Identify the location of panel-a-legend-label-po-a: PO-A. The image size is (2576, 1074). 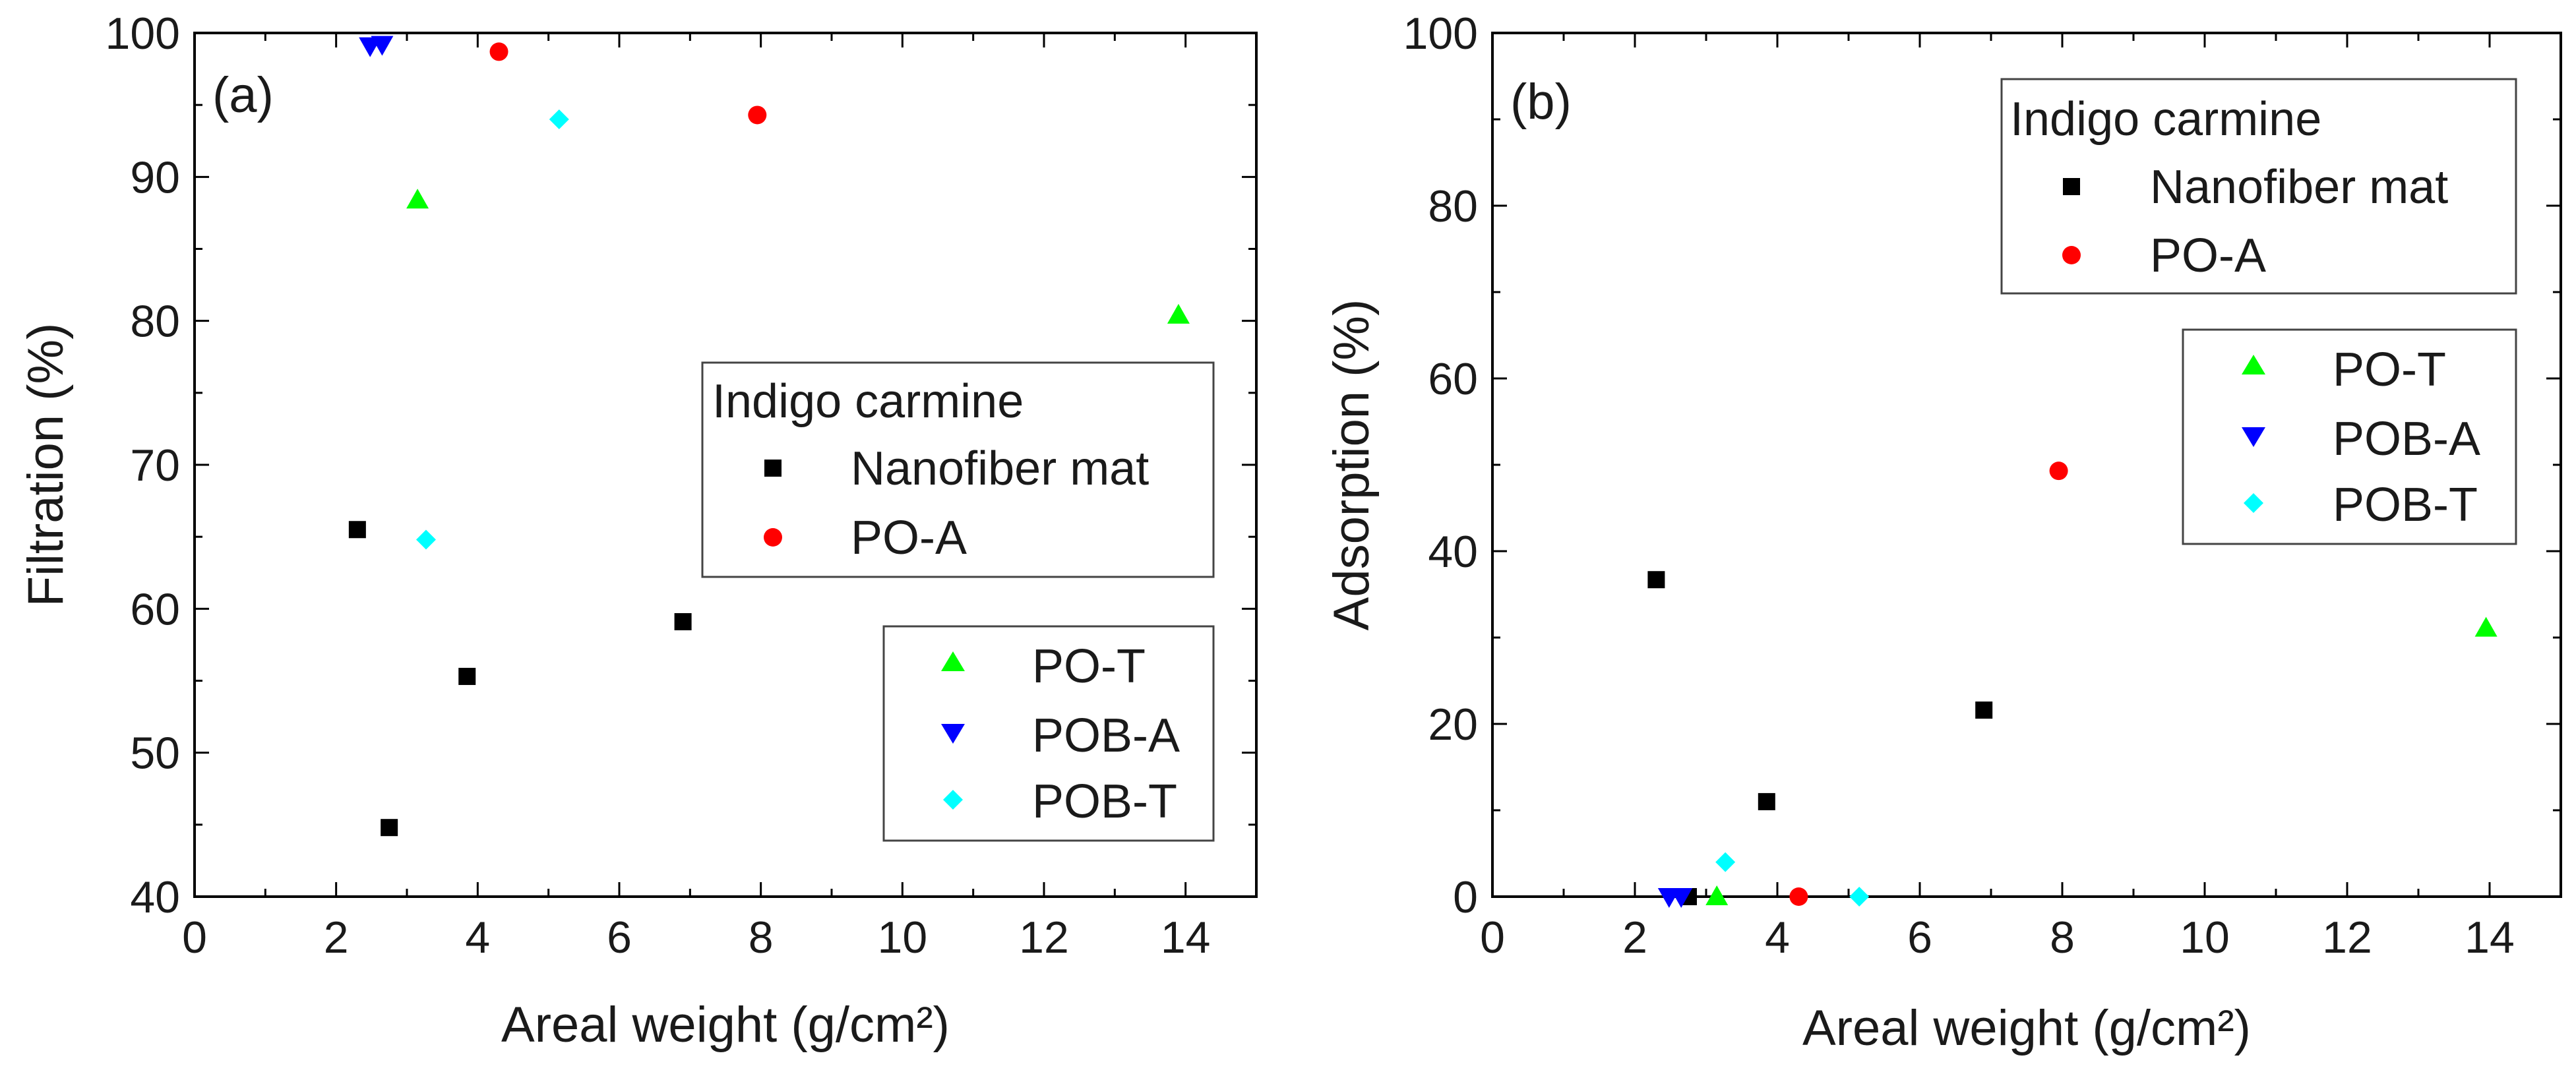
(909, 538).